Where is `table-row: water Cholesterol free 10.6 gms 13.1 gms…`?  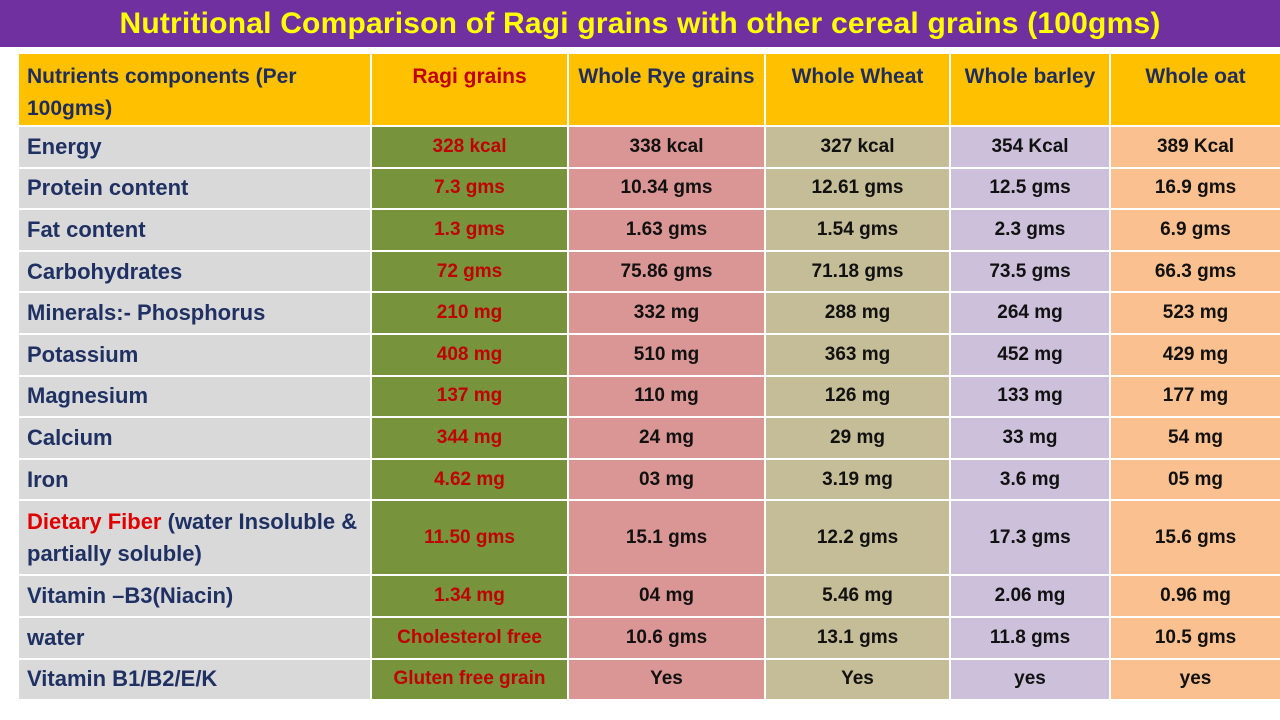 table-row: water Cholesterol free 10.6 gms 13.1 gms… is located at coordinates (648, 637).